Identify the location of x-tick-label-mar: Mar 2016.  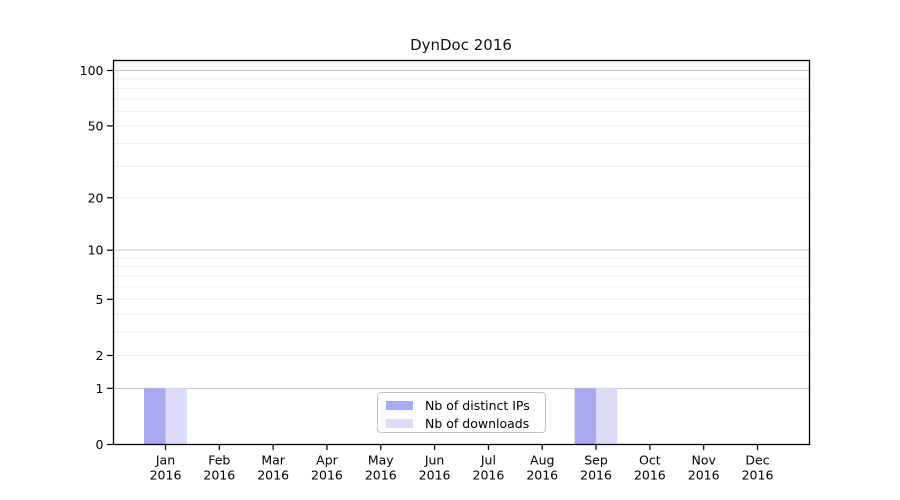
(273, 468).